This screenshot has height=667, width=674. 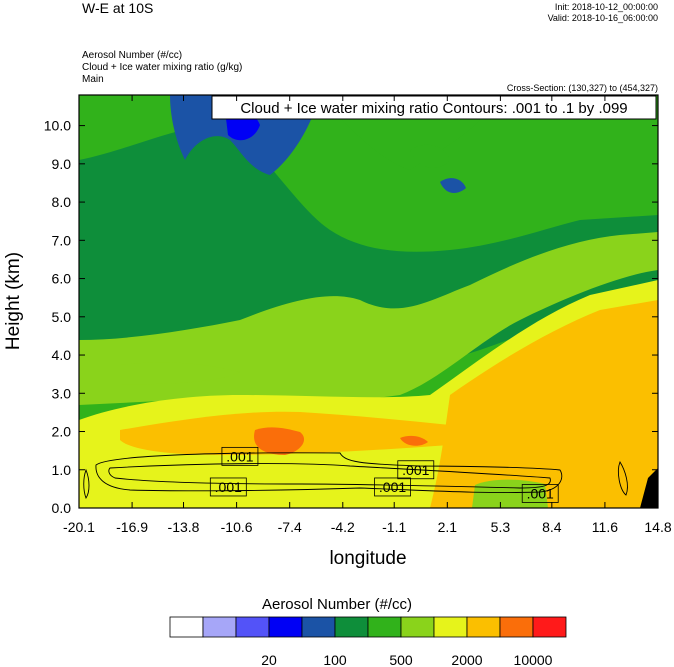 What do you see at coordinates (384, 474) in the screenshot?
I see `contour-labels: .001.001.001.001.001` at bounding box center [384, 474].